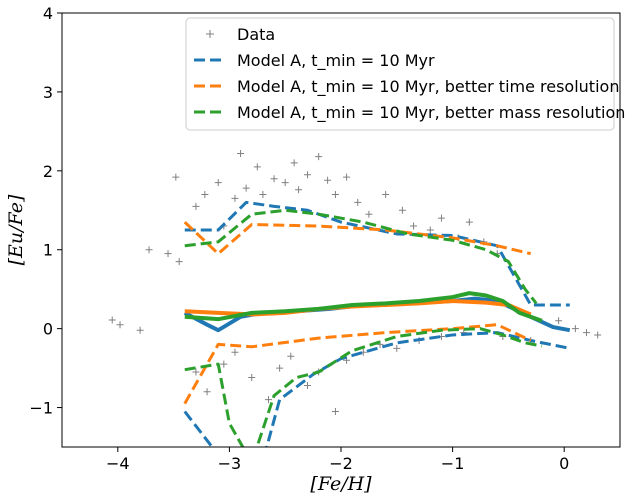  I want to click on x-tick-label: 0, so click(564, 463).